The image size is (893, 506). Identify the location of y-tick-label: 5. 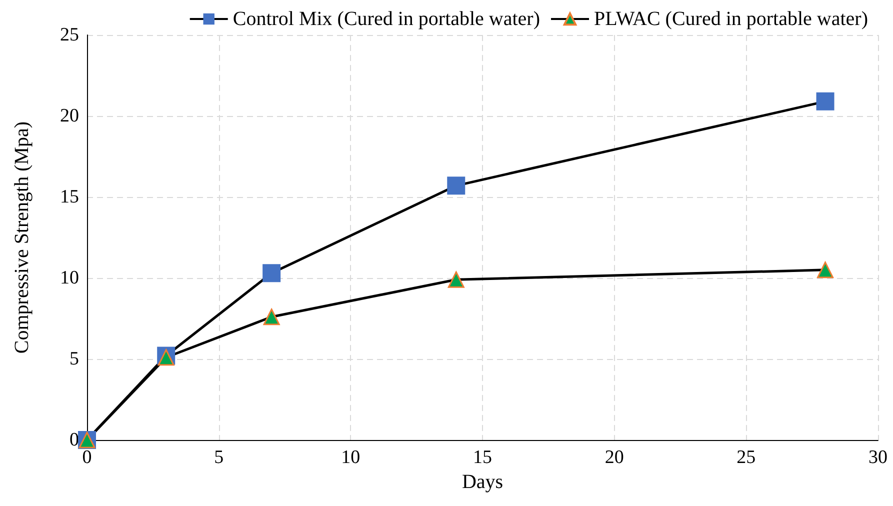
(74, 359).